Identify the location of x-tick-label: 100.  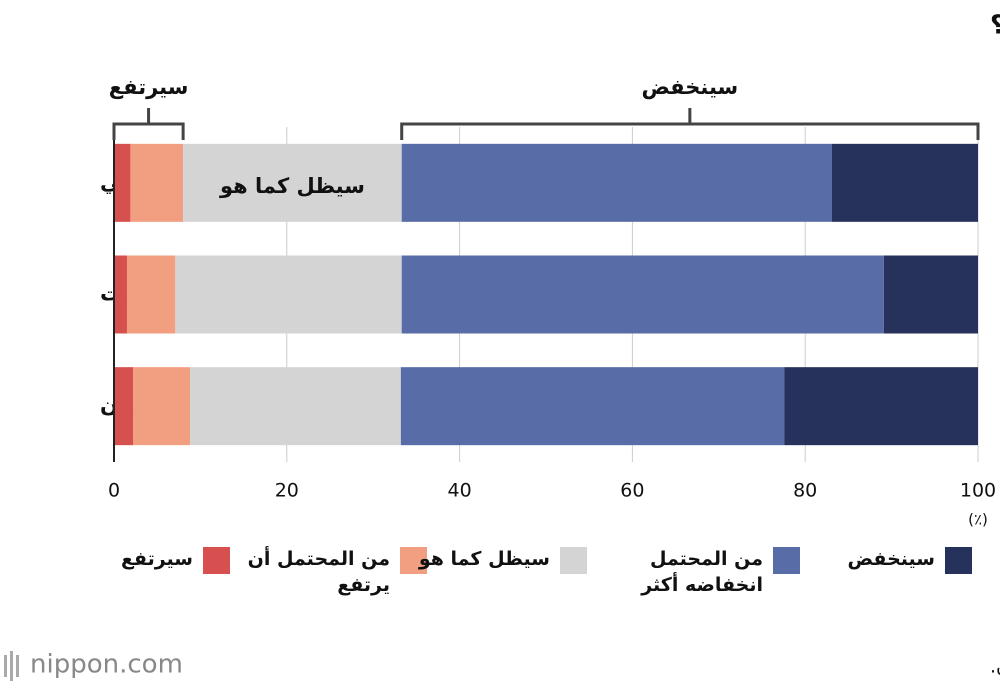
(978, 491).